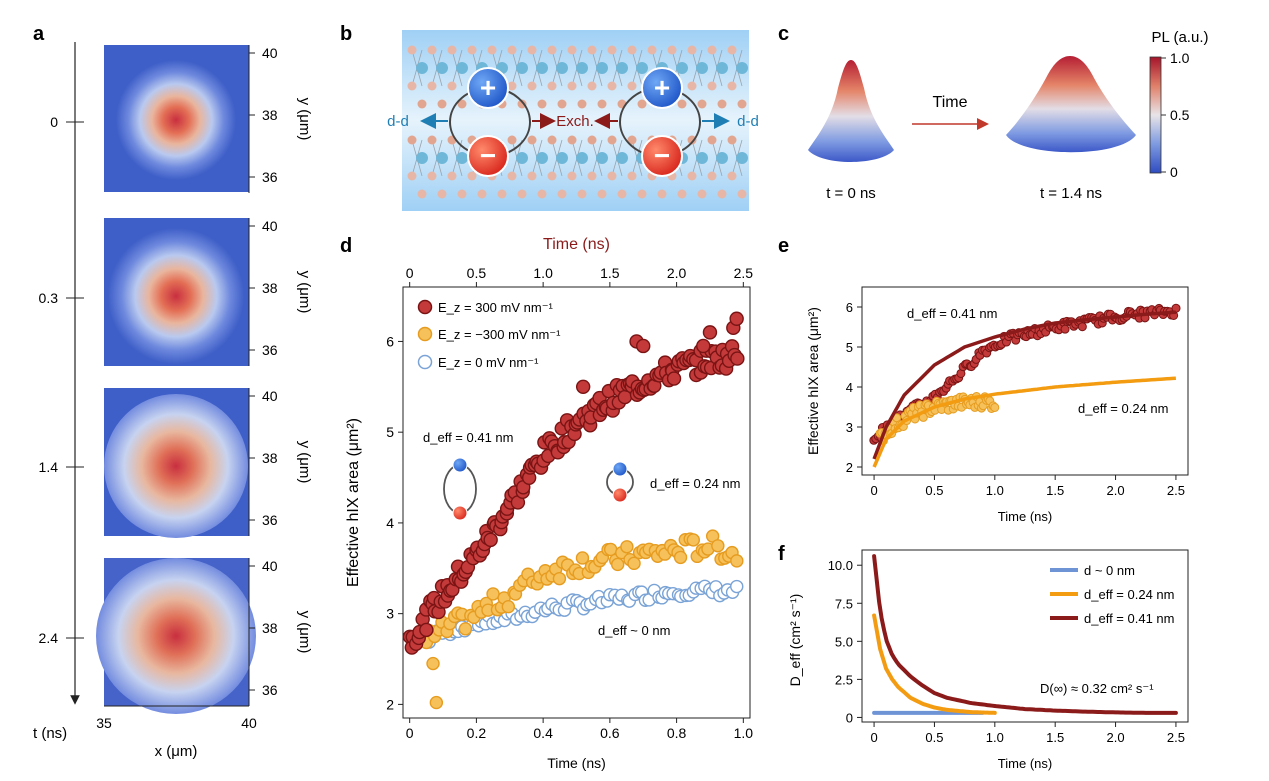  I want to click on heterostructure-background, so click(575, 120).